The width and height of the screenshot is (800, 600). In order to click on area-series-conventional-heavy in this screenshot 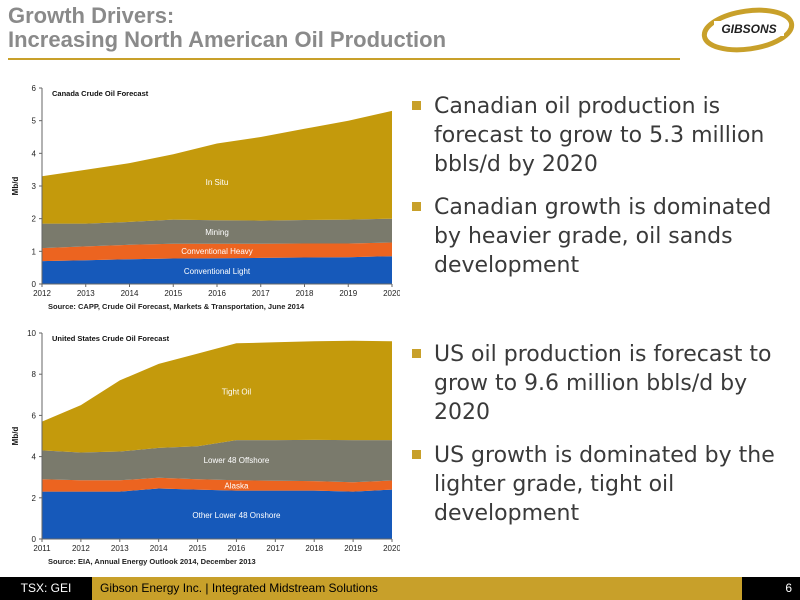, I will do `click(217, 252)`.